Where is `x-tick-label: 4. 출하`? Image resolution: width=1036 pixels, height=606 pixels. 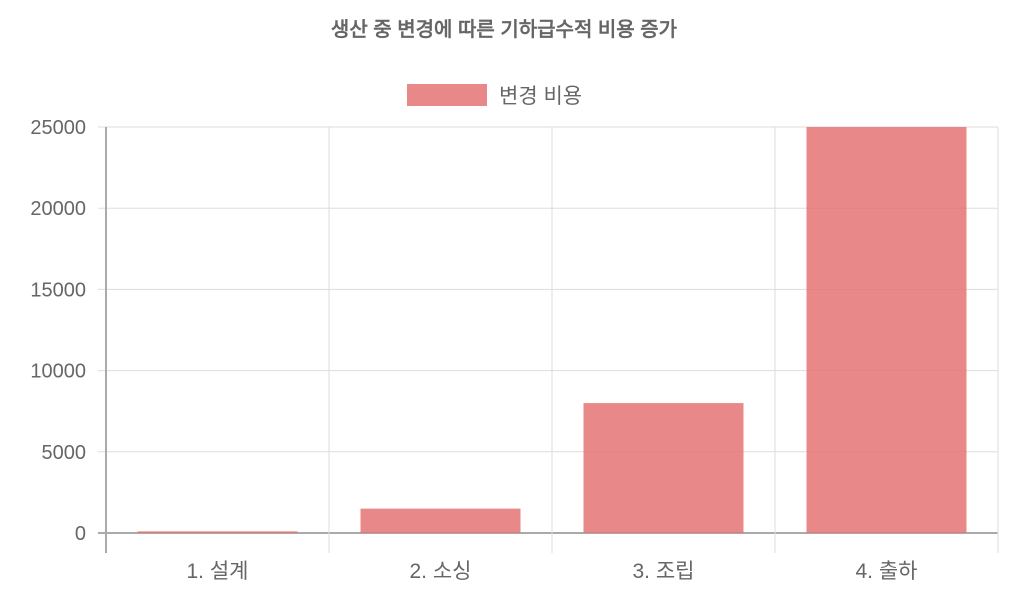 x-tick-label: 4. 출하 is located at coordinates (887, 571).